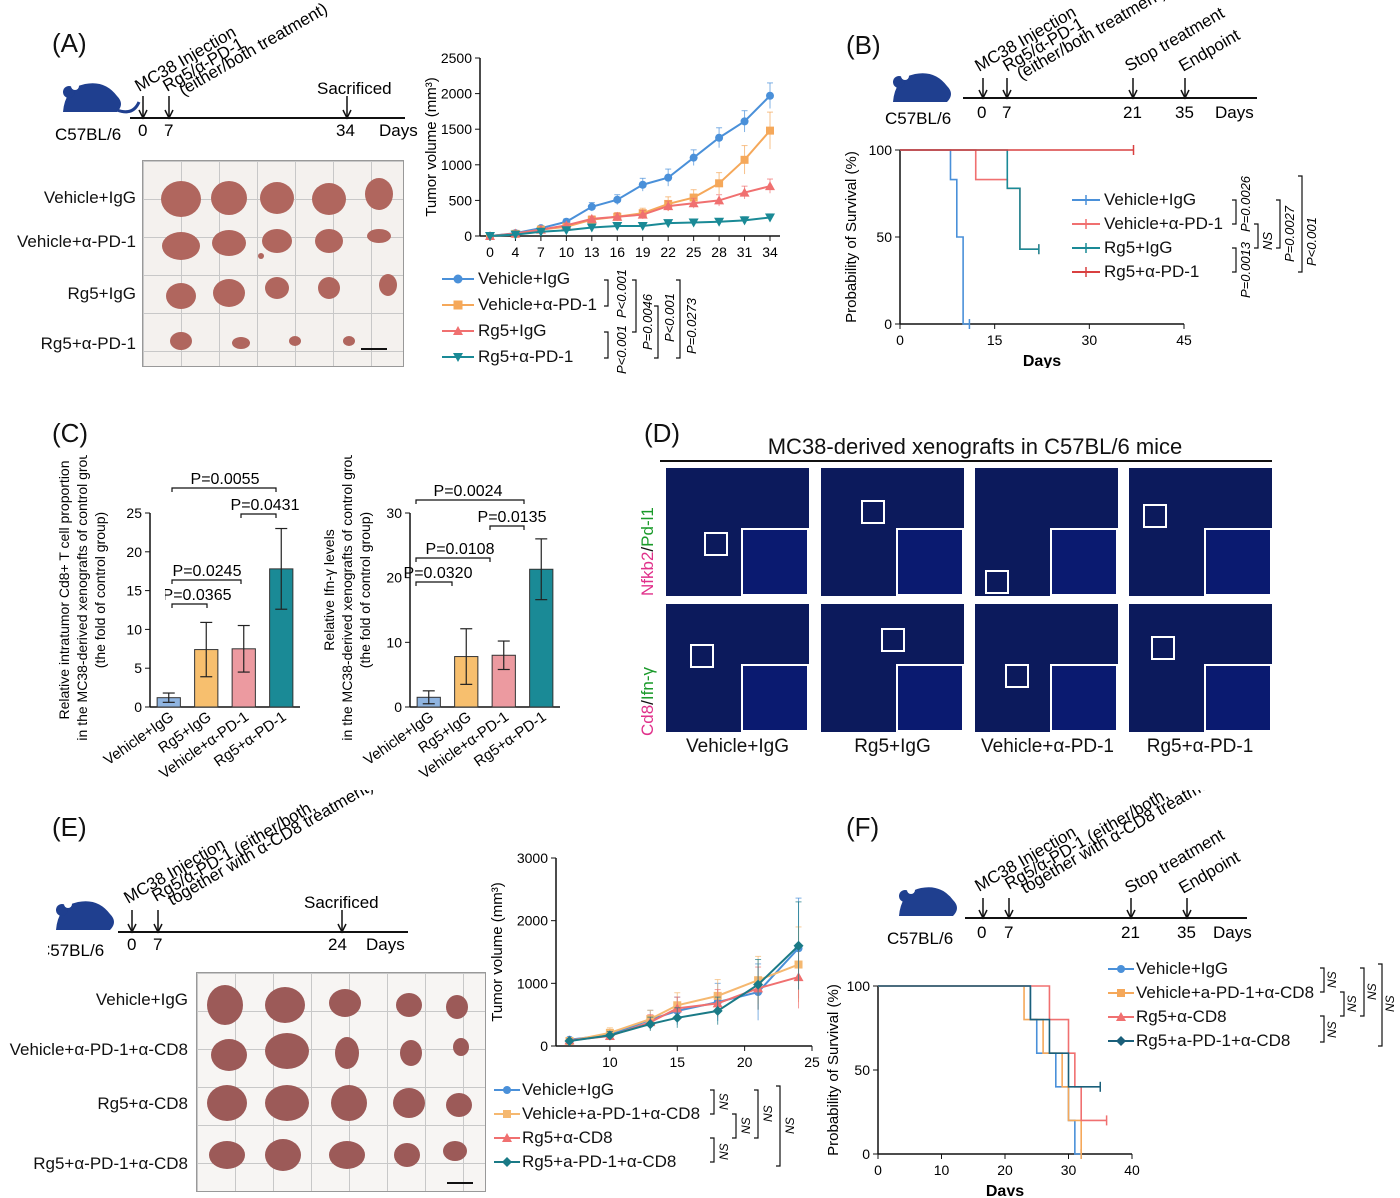 This screenshot has height=1198, width=1400. Describe the element at coordinates (737, 746) in the screenshot. I see `micrograph-column-label: Vehicle+IgG` at that location.